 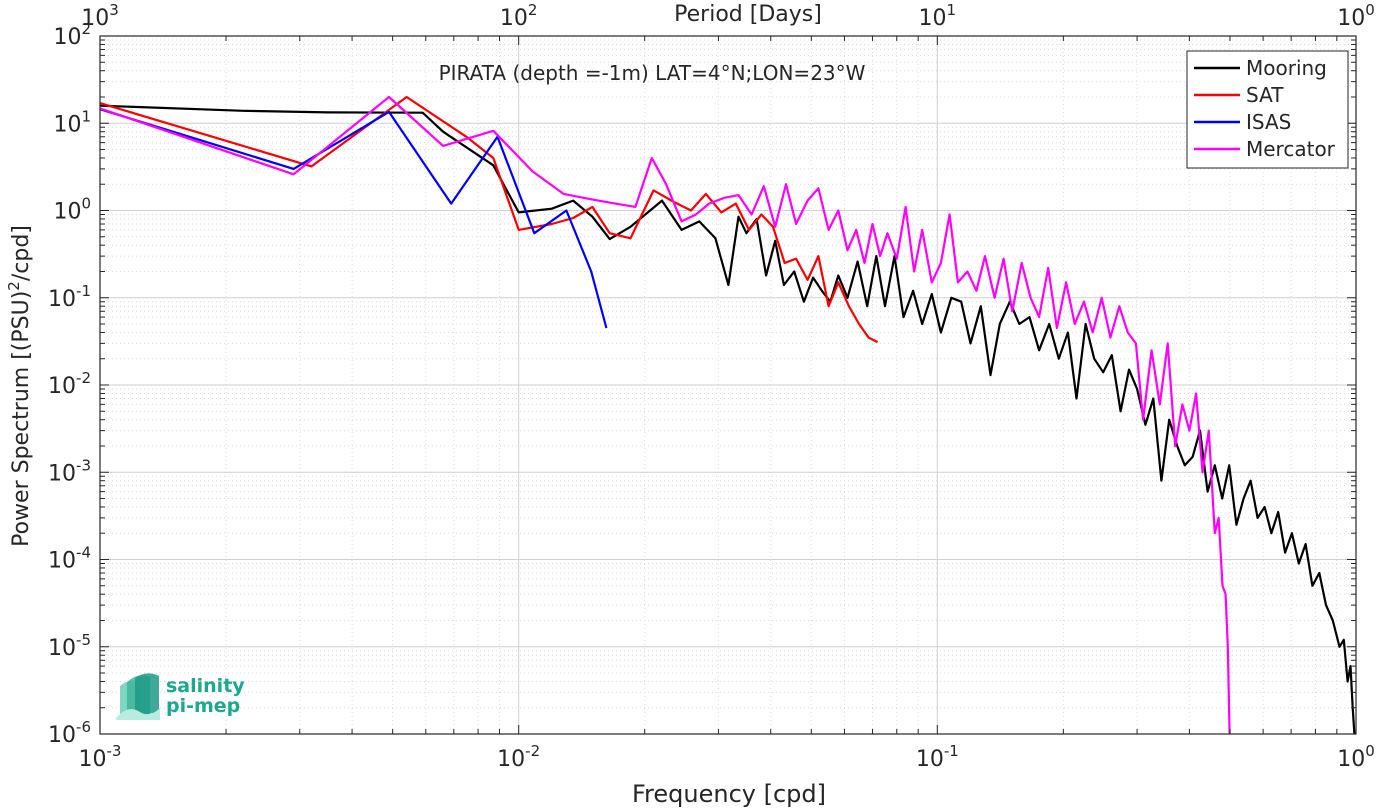 I want to click on top-tick-label: 10¹, so click(x=938, y=16).